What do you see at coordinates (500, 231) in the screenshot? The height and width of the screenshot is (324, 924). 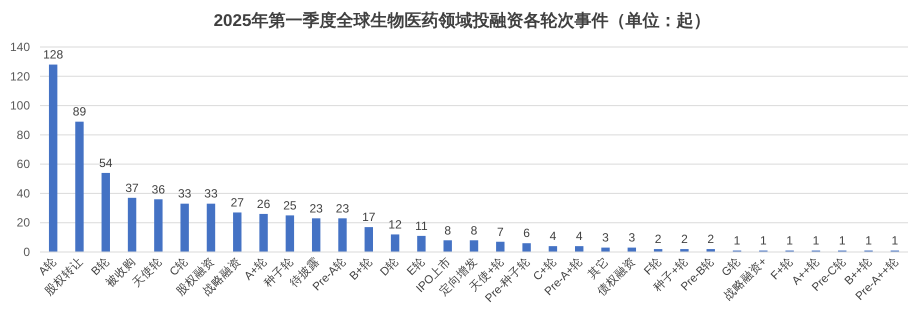 I see `data-label: 7` at bounding box center [500, 231].